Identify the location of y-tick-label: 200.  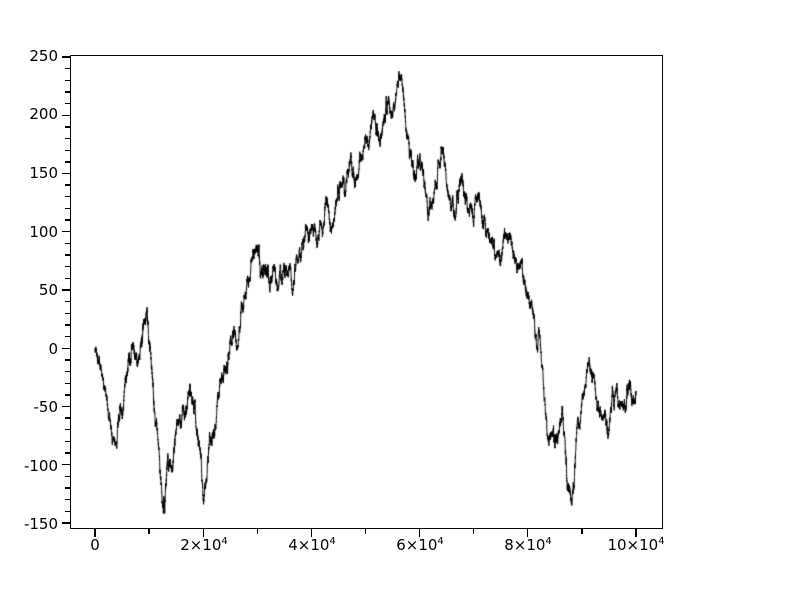
(43, 114).